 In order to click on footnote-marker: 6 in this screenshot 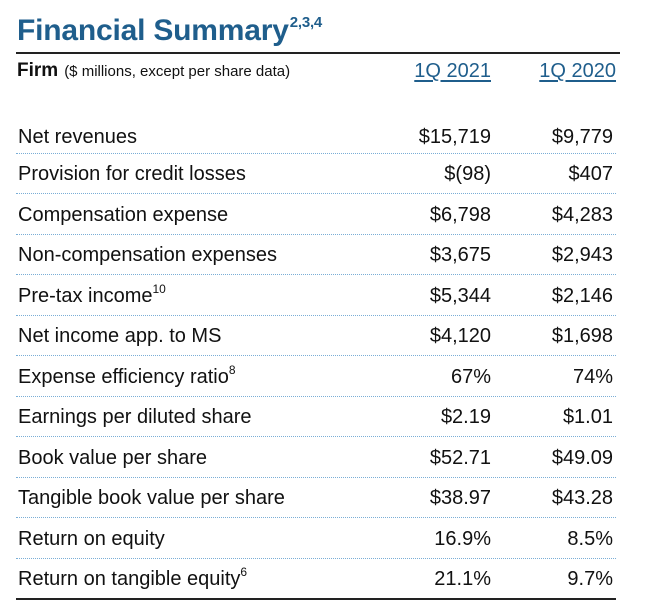, I will do `click(243, 572)`.